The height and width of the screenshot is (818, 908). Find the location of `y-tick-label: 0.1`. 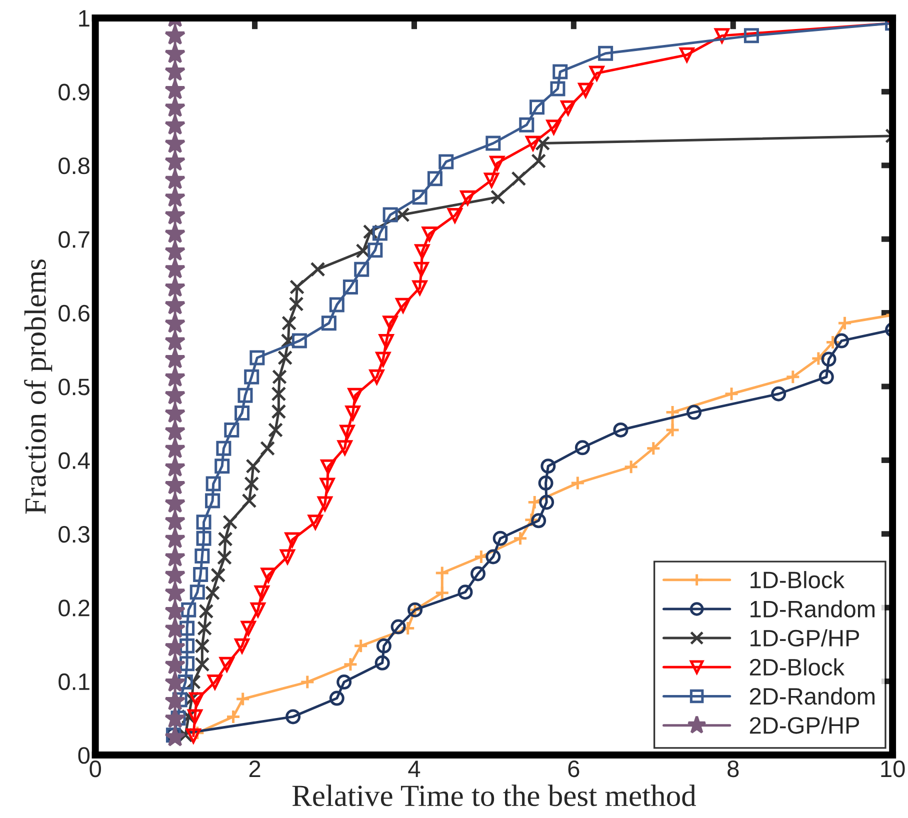

y-tick-label: 0.1 is located at coordinates (74, 681).